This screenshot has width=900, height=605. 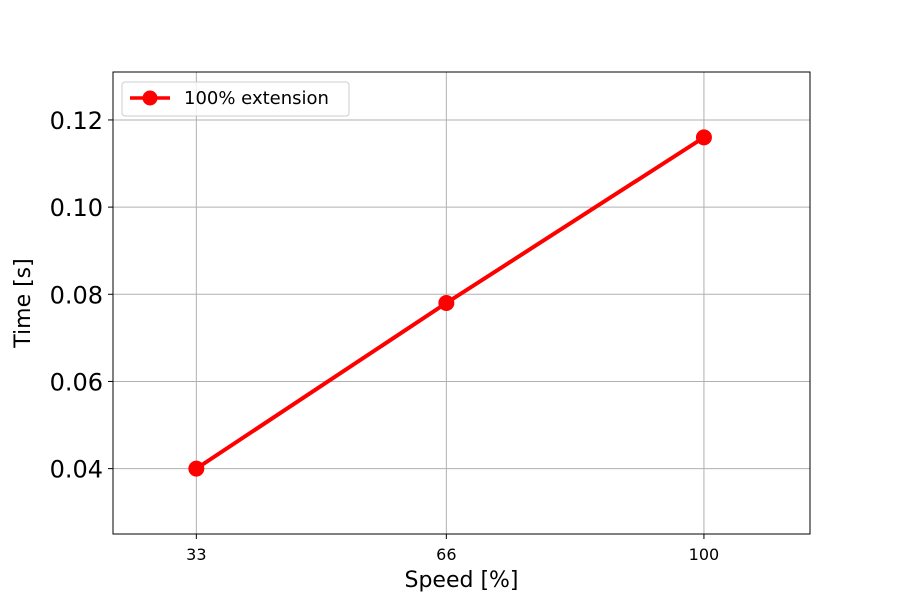 I want to click on legend-box, so click(x=235, y=99).